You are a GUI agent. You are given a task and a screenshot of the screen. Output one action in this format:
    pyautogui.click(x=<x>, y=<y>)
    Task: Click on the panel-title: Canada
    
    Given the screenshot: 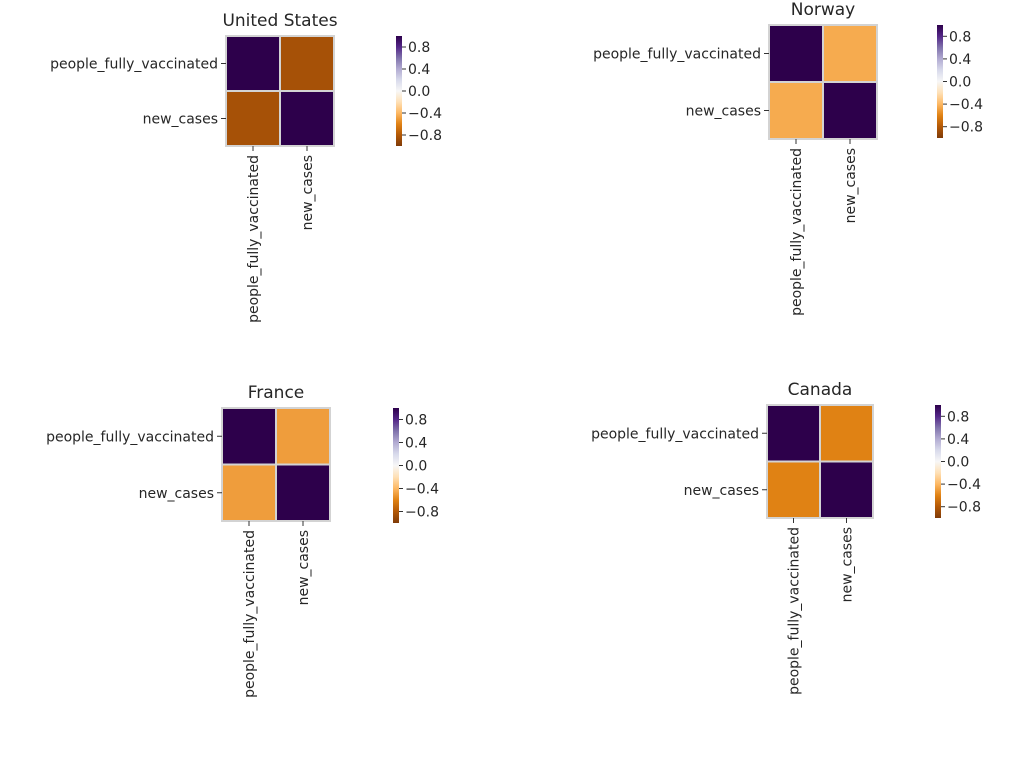 What is the action you would take?
    pyautogui.click(x=820, y=390)
    